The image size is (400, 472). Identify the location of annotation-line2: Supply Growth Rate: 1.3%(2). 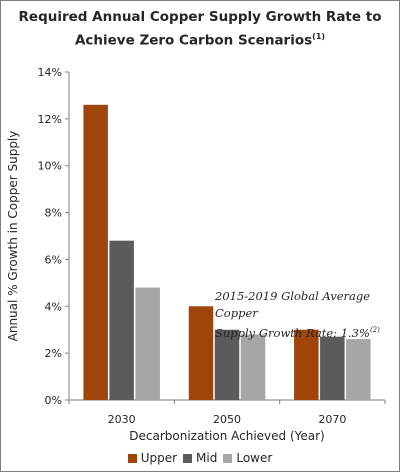
(305, 332).